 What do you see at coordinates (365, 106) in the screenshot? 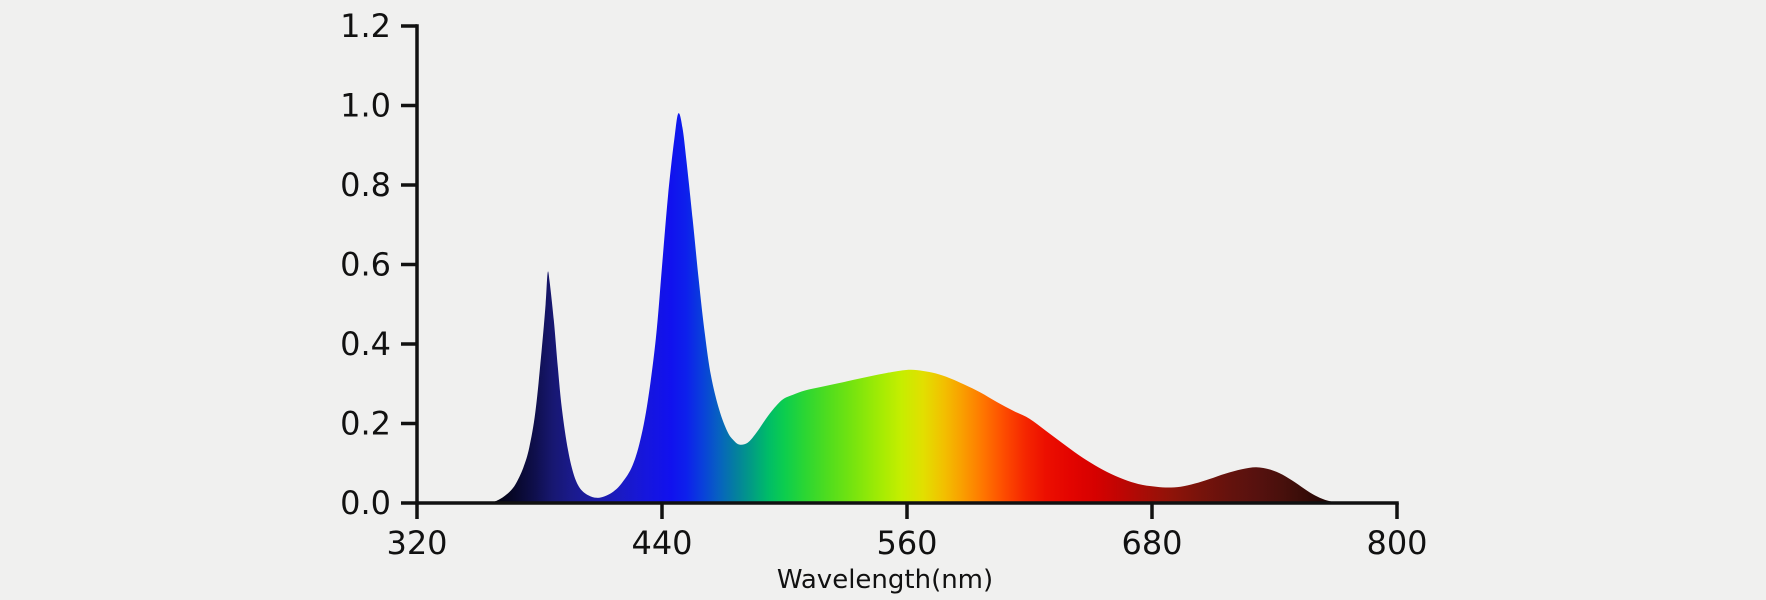
I see `y-tick-label: 1.0` at bounding box center [365, 106].